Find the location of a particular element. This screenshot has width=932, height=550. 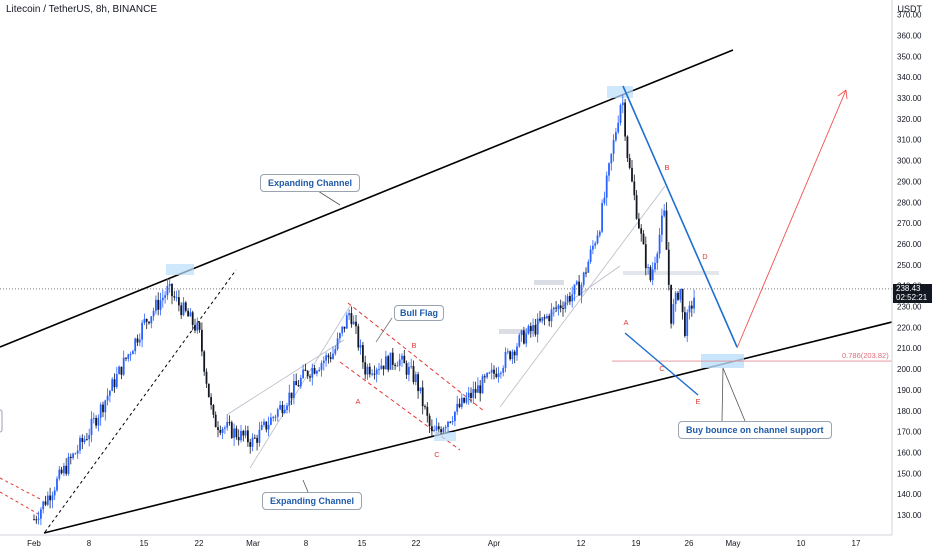

wave-lower-line is located at coordinates (661, 364).